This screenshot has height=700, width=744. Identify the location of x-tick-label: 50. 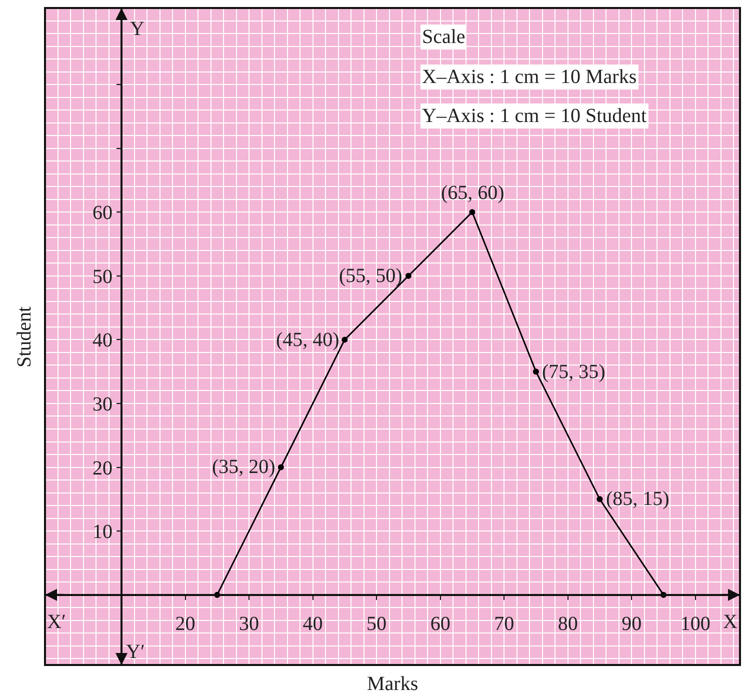
(376, 623).